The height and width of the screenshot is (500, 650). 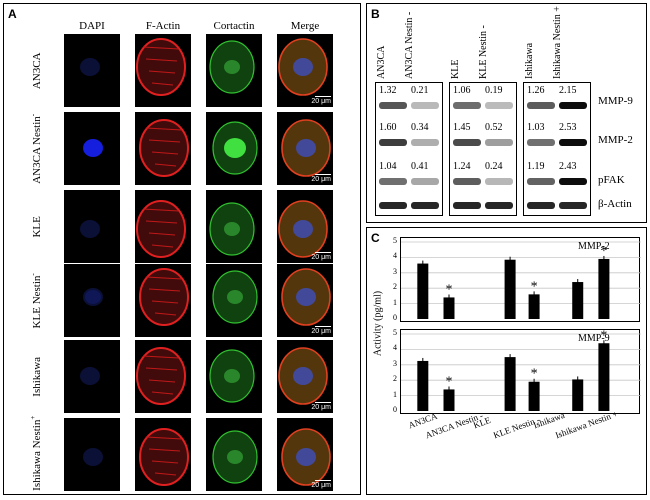 I want to click on row-label-2: KLE, so click(x=36, y=227).